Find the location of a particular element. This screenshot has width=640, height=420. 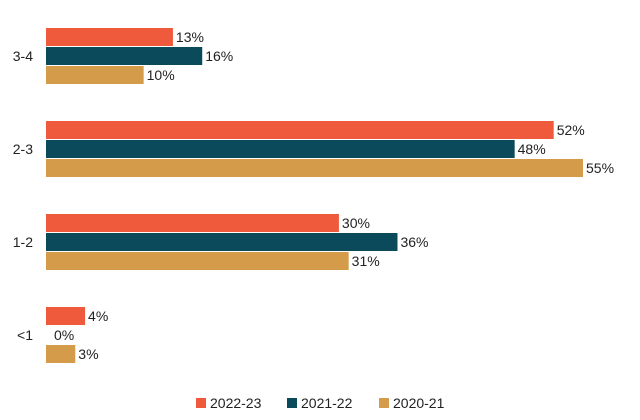

data-label: 16% is located at coordinates (219, 56).